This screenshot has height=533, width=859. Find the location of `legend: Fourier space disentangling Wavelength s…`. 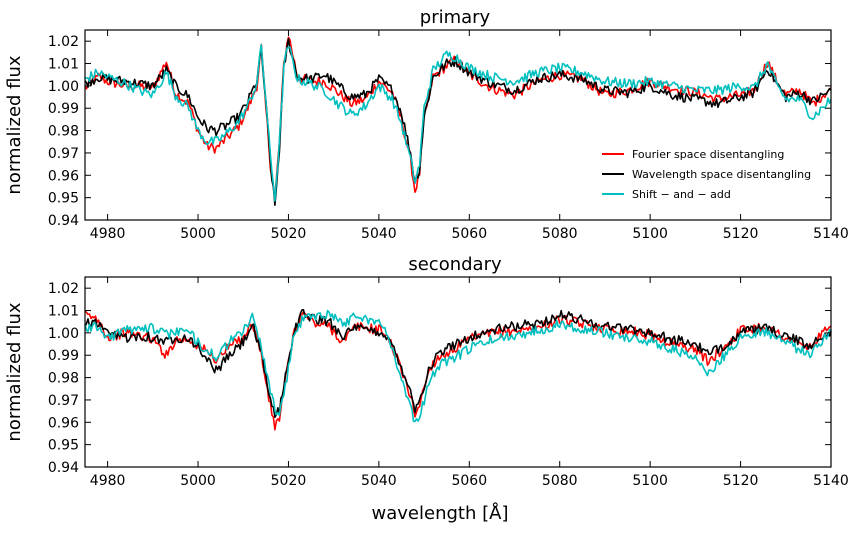

legend: Fourier space disentangling Wavelength s… is located at coordinates (706, 174).